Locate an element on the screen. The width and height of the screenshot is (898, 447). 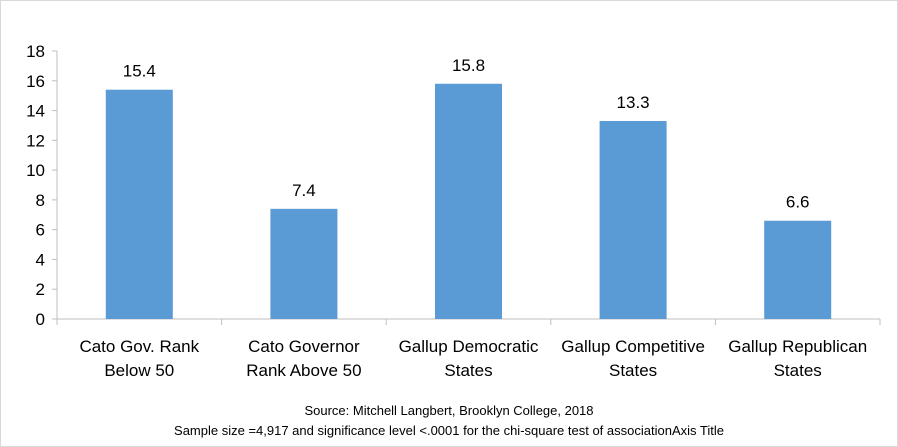
y-tick-label: 0 is located at coordinates (40, 319).